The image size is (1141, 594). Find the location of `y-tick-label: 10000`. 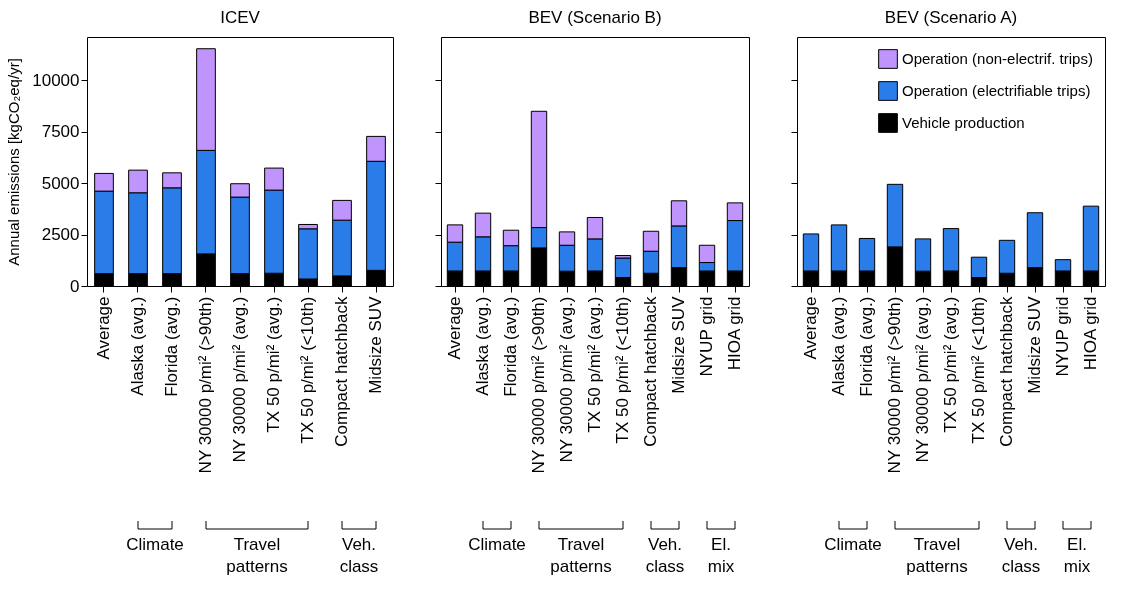

y-tick-label: 10000 is located at coordinates (56, 80).